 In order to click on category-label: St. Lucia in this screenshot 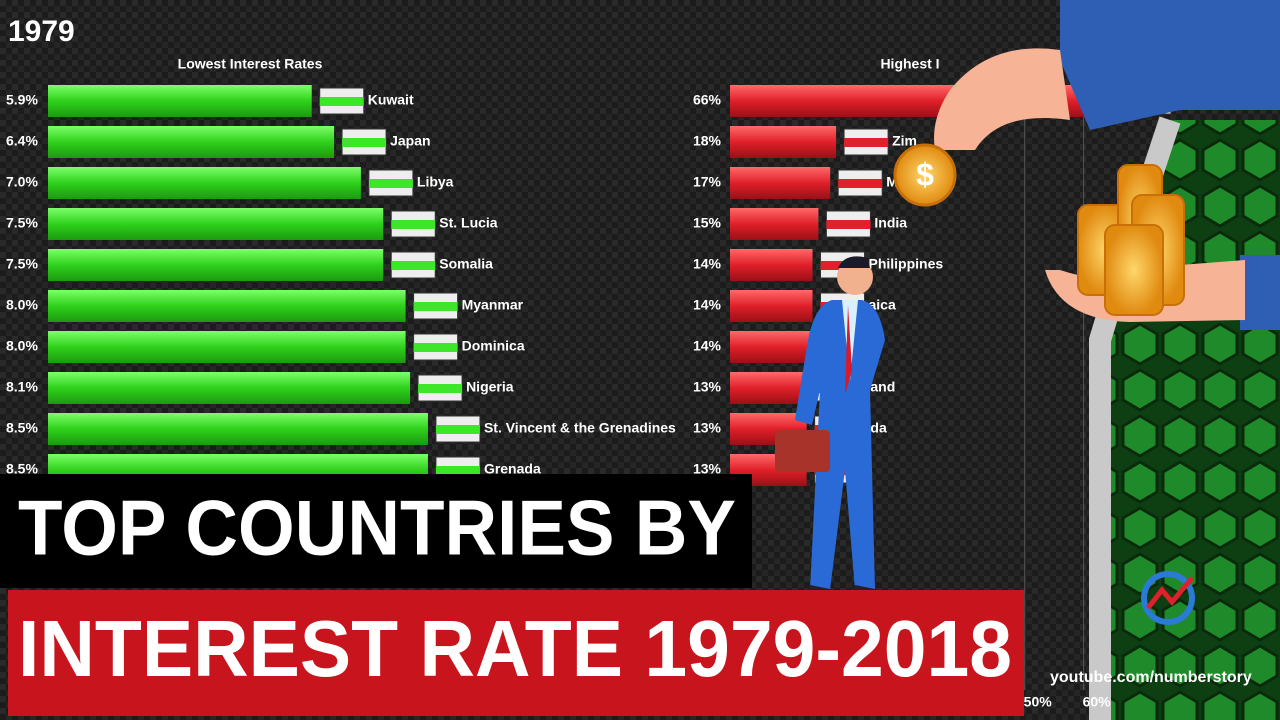, I will do `click(468, 223)`.